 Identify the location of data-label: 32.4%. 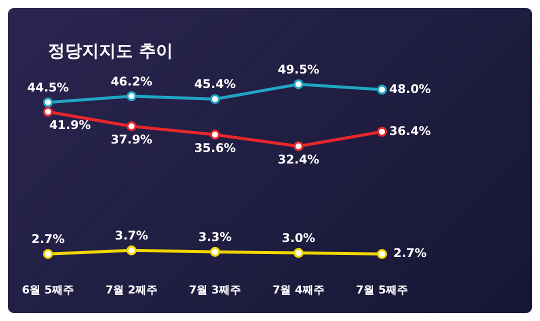
(299, 159).